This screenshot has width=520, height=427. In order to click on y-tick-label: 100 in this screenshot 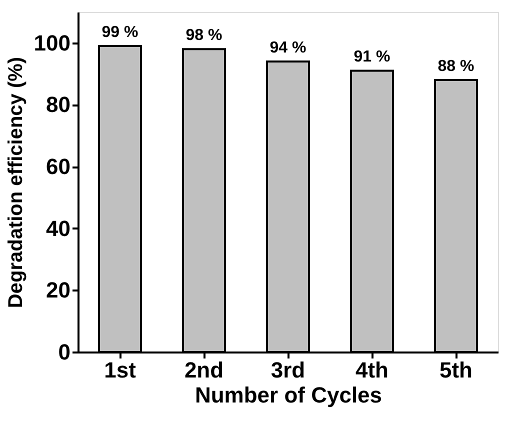, I will do `click(52, 43)`.